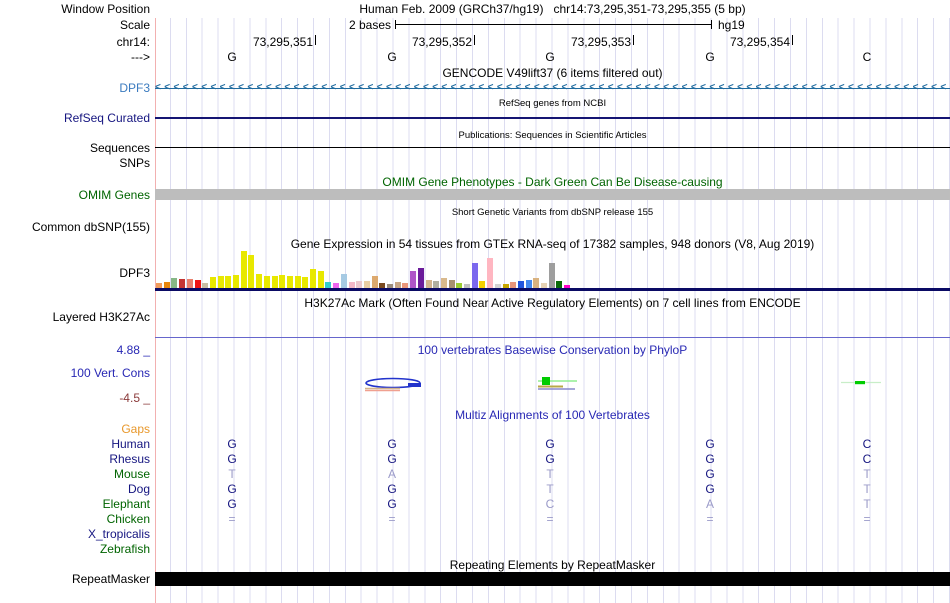 The height and width of the screenshot is (603, 950). What do you see at coordinates (552, 289) in the screenshot?
I see `gtex-baseline-bar` at bounding box center [552, 289].